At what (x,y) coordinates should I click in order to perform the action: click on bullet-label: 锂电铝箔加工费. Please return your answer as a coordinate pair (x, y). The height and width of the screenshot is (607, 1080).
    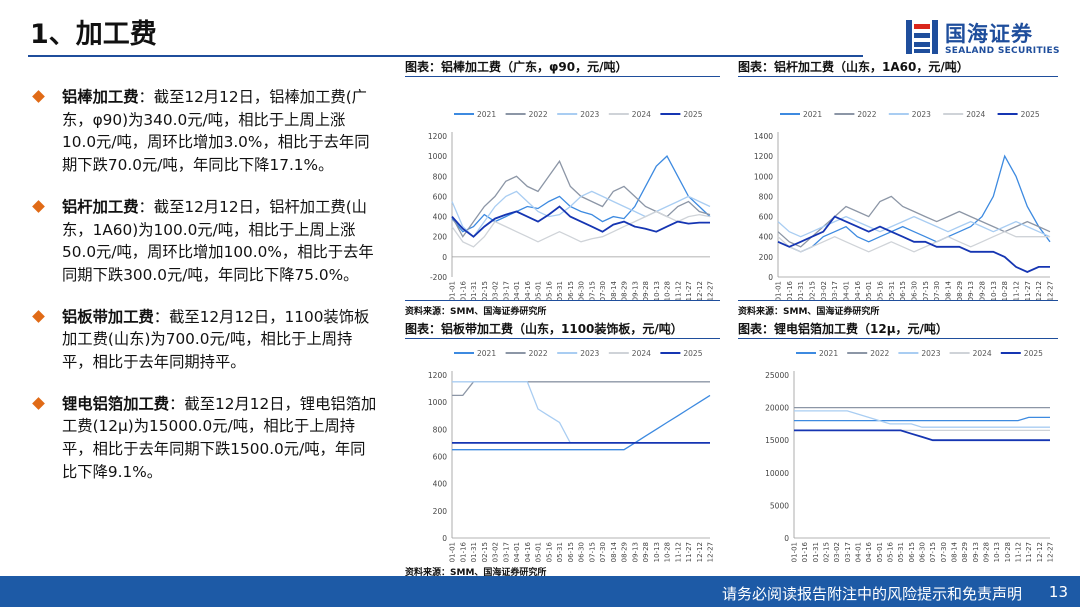
    Looking at the image, I should click on (116, 403).